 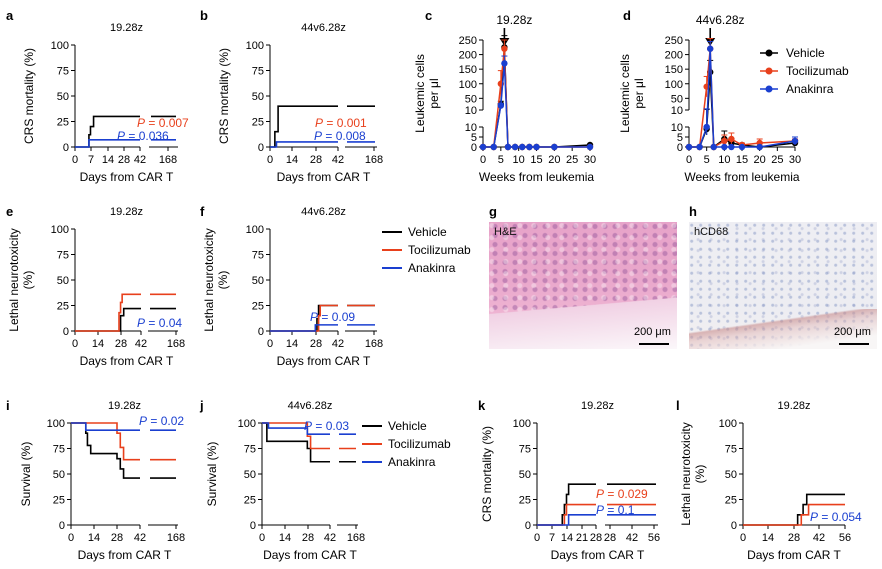 What do you see at coordinates (10, 15) in the screenshot?
I see `panel-letter-a: a` at bounding box center [10, 15].